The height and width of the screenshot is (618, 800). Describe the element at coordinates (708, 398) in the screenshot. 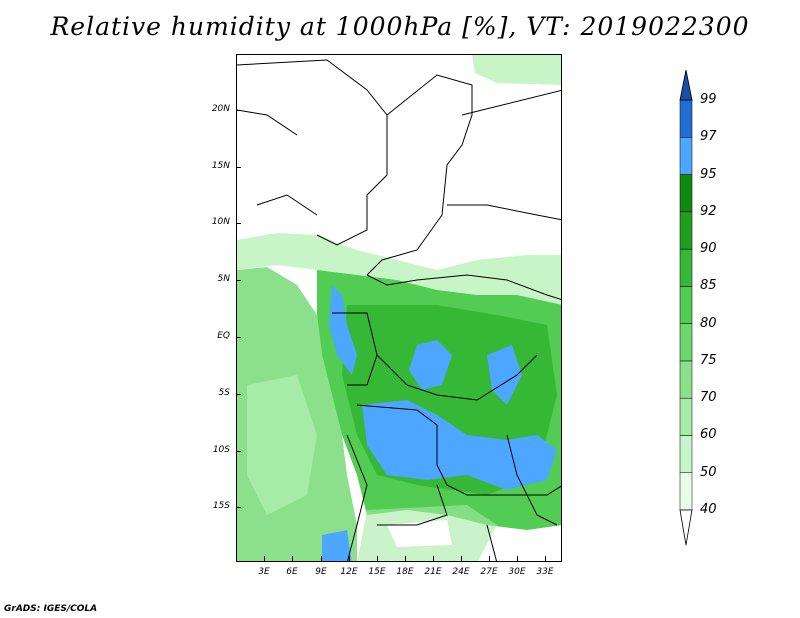

I see `colorbar-label: 70` at that location.